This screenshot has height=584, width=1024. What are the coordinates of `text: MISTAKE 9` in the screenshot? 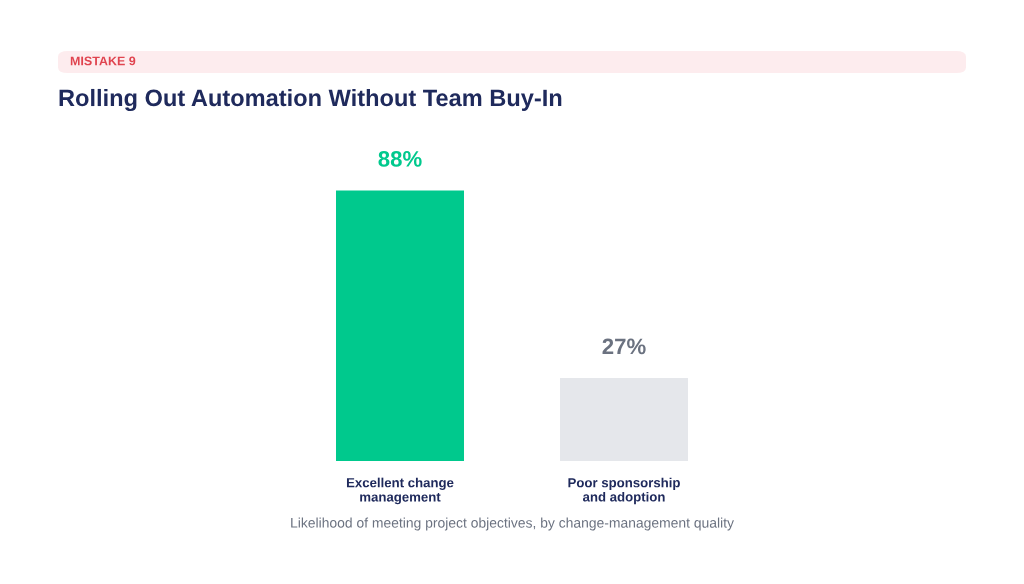 It's located at (103, 61).